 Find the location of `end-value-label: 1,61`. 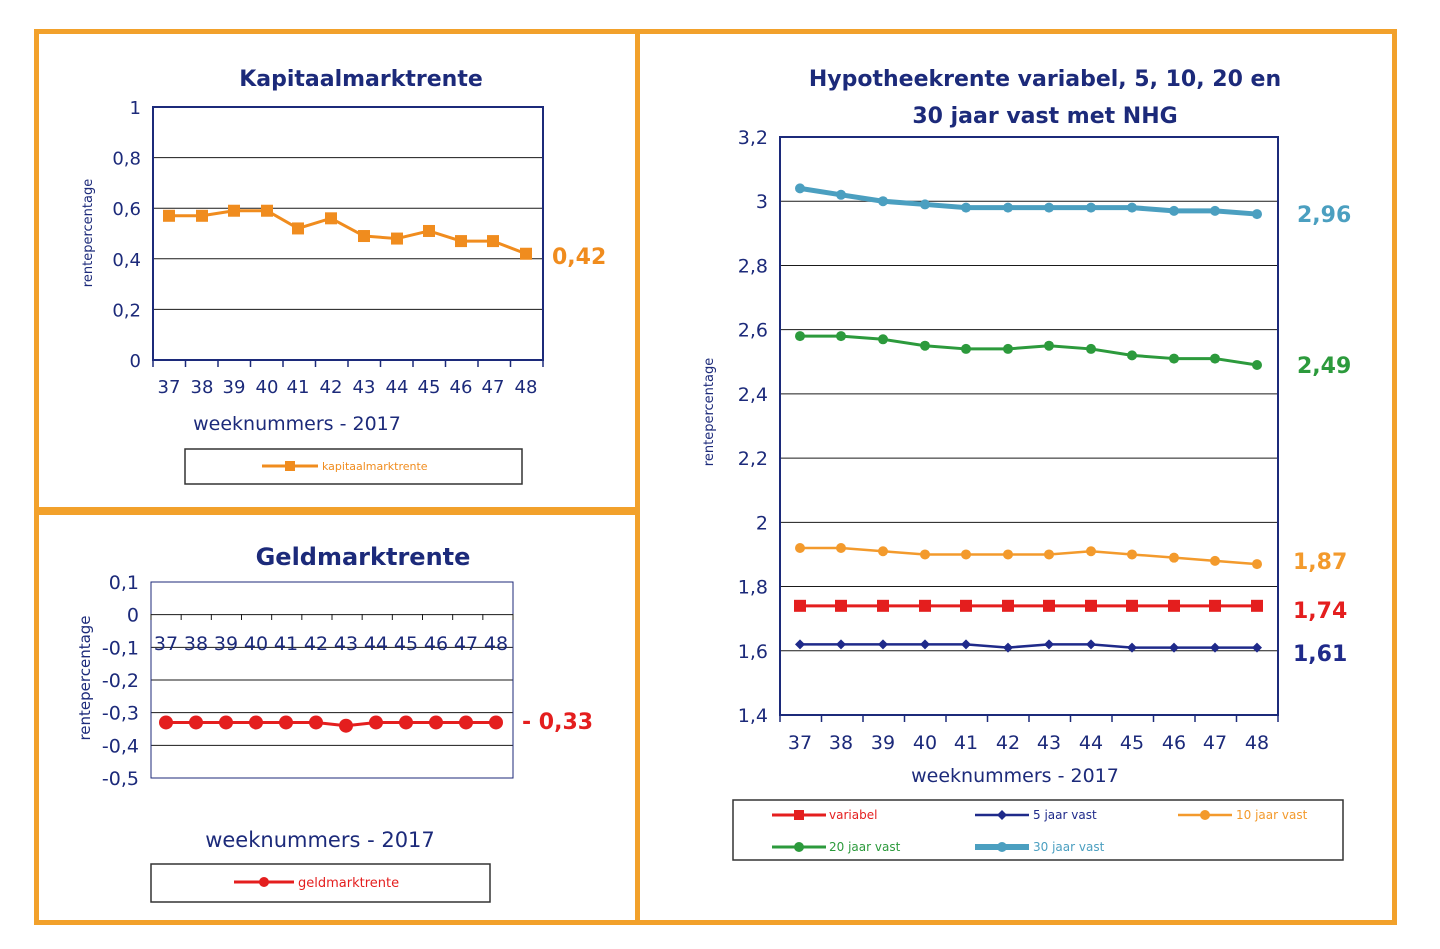

end-value-label: 1,61 is located at coordinates (1320, 654).